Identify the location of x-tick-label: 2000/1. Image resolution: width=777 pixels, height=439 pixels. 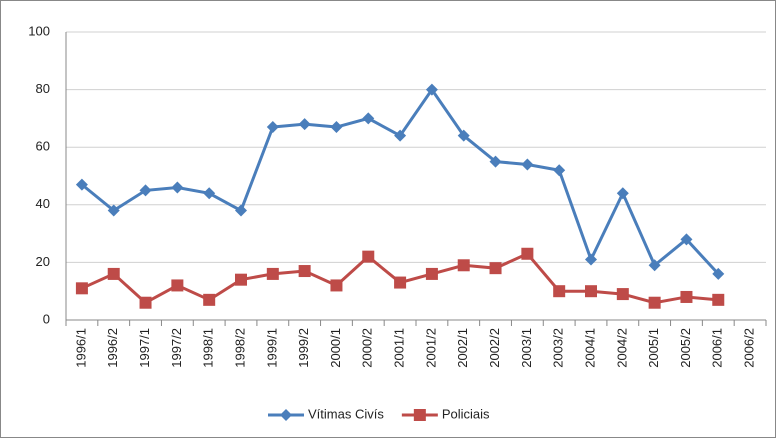
(335, 348).